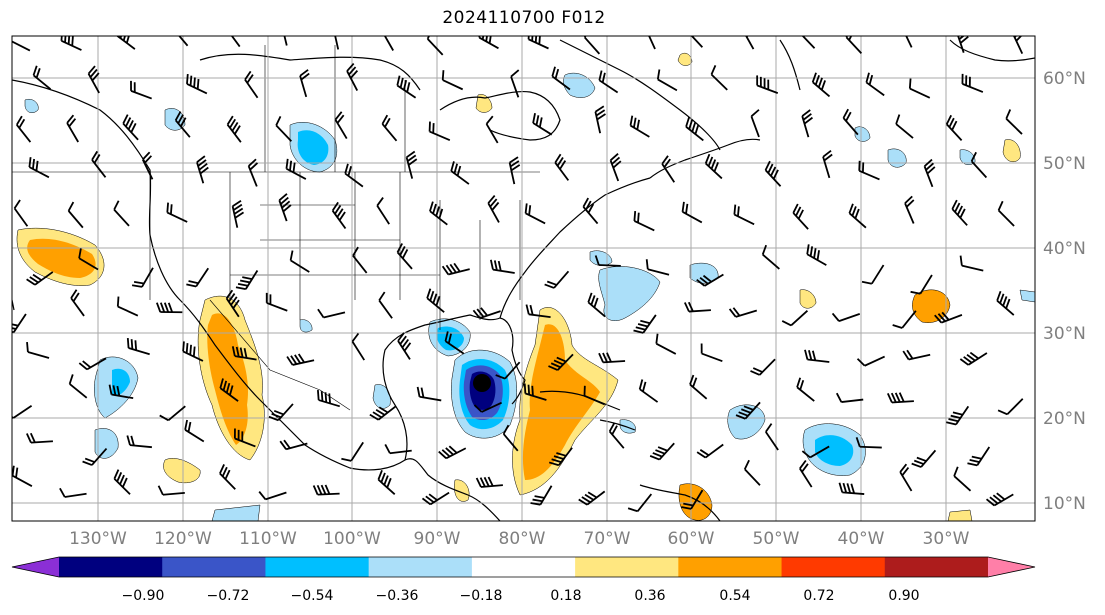  Describe the element at coordinates (946, 539) in the screenshot. I see `lon-label: 30°W` at that location.